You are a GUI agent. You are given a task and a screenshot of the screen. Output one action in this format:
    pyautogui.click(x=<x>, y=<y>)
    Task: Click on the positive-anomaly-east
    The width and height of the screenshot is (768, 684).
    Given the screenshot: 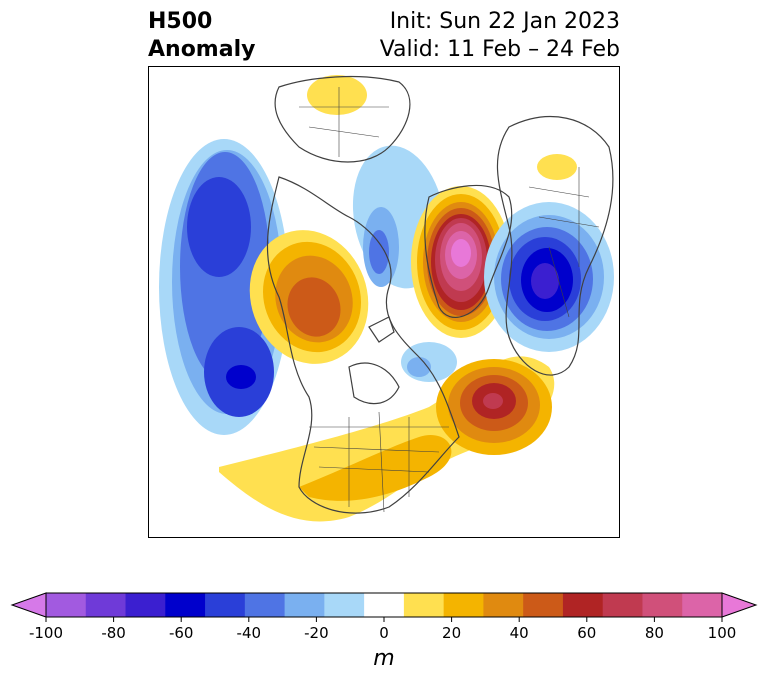 What is the action you would take?
    pyautogui.click(x=557, y=167)
    